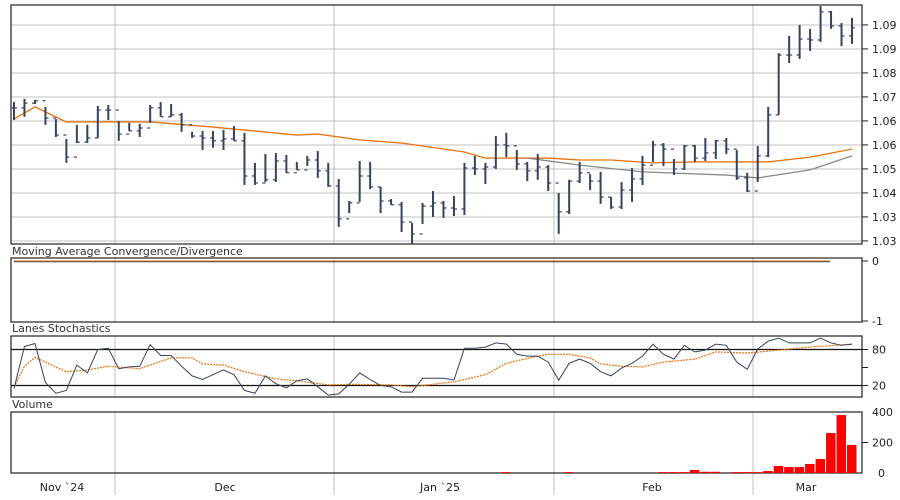 The image size is (900, 500). What do you see at coordinates (884, 169) in the screenshot?
I see `price-axis-label: 1.05` at bounding box center [884, 169].